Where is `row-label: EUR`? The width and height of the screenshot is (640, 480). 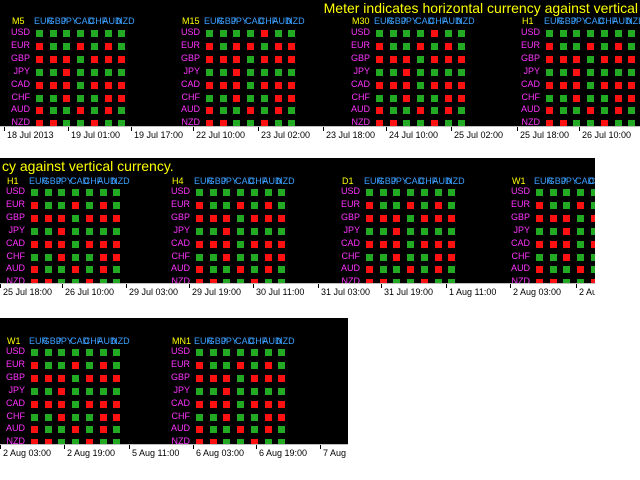 row-label: EUR is located at coordinates (360, 44).